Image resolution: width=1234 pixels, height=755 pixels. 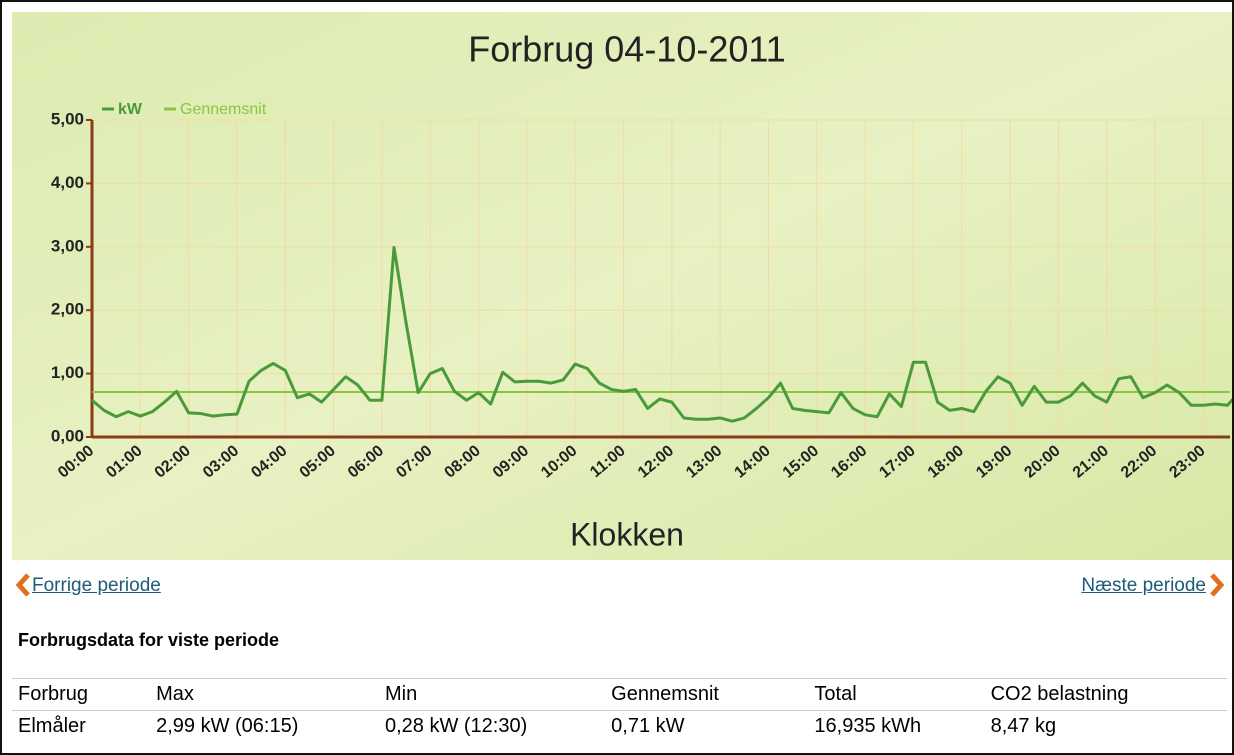 I want to click on y-tick-label: 0,00, so click(x=67, y=435).